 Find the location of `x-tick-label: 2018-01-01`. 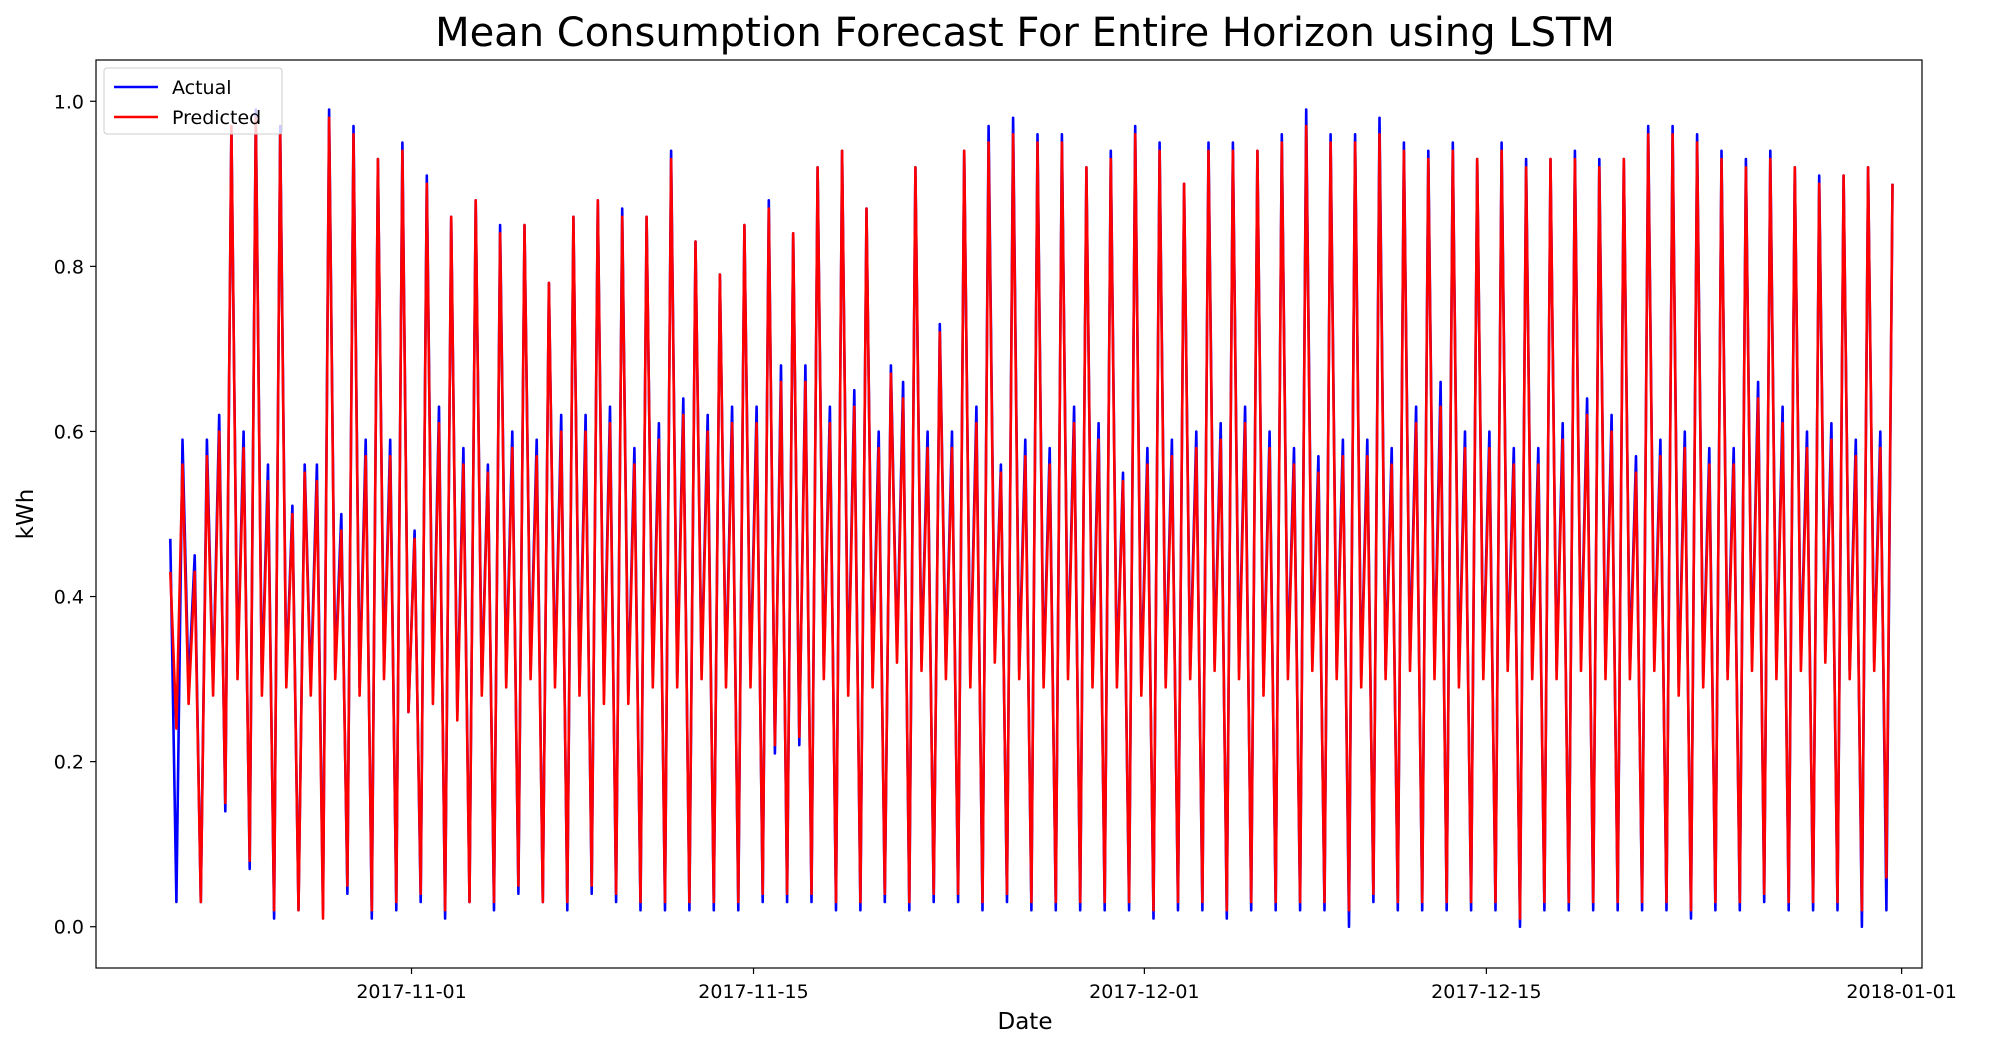

x-tick-label: 2018-01-01 is located at coordinates (1901, 992).